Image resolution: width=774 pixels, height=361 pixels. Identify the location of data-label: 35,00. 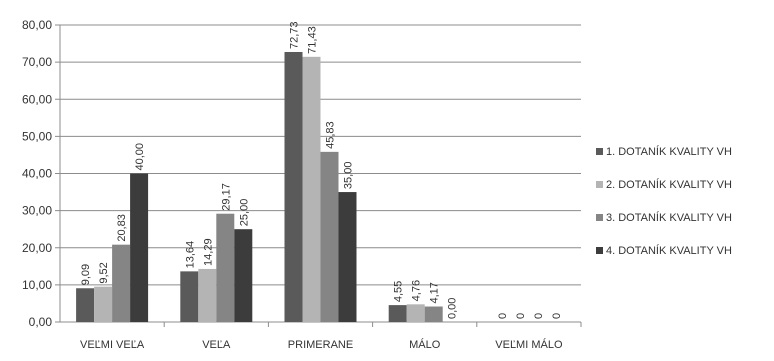
(349, 176).